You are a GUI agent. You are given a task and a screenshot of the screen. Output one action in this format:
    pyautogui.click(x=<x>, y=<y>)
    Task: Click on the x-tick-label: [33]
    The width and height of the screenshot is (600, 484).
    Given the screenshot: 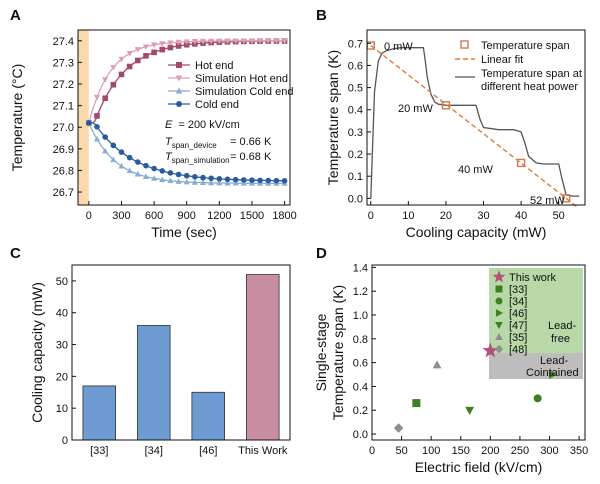 What is the action you would take?
    pyautogui.click(x=99, y=451)
    